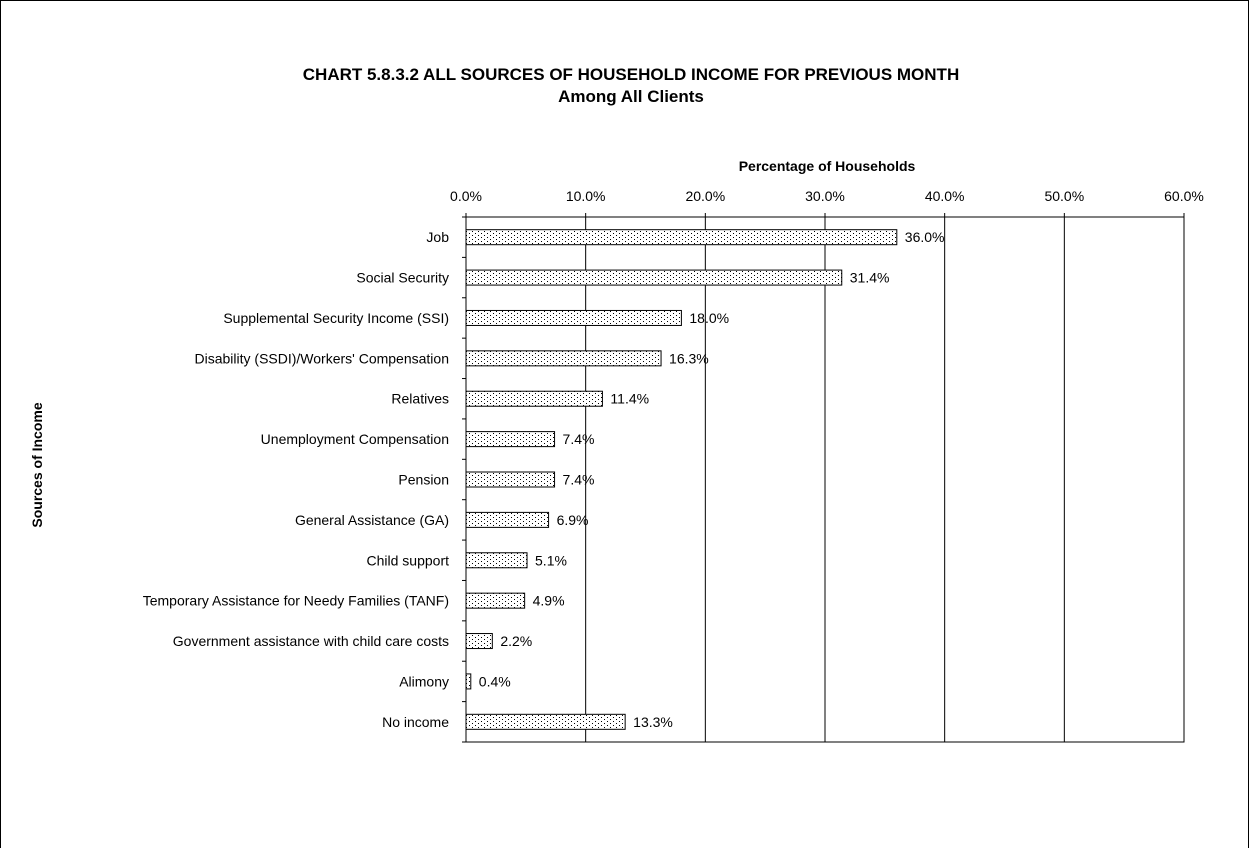 This screenshot has width=1249, height=849. I want to click on value-label: 16.3%, so click(689, 358).